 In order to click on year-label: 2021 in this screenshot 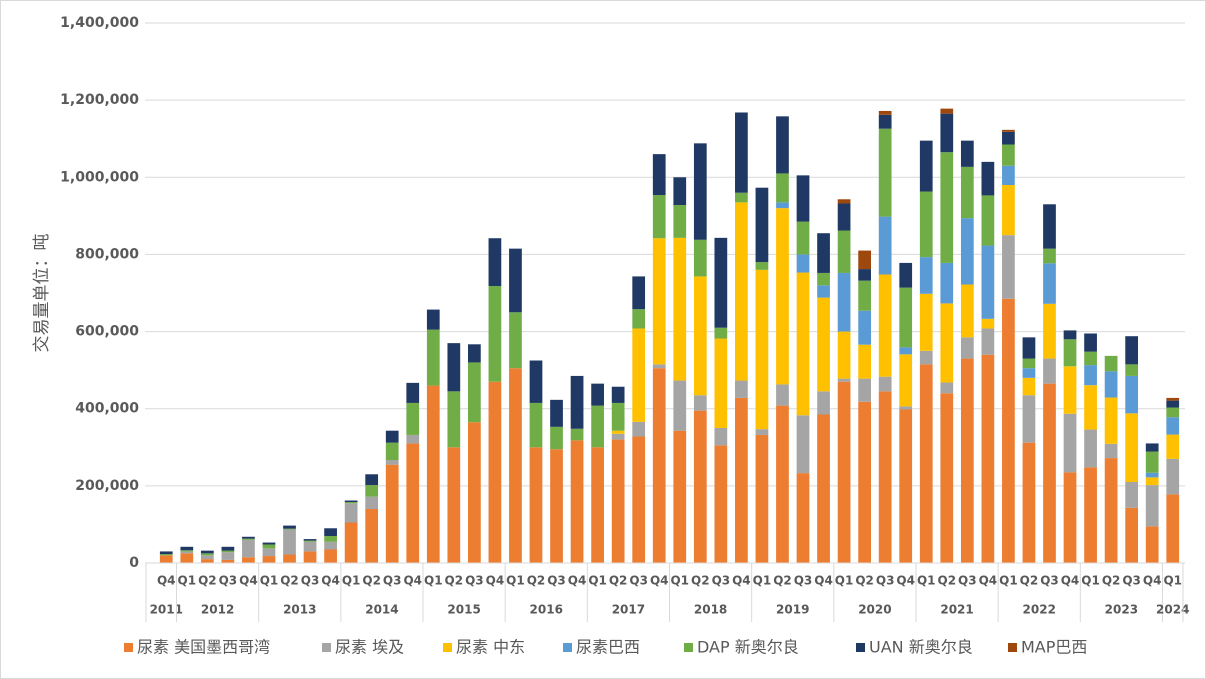, I will do `click(956, 610)`.